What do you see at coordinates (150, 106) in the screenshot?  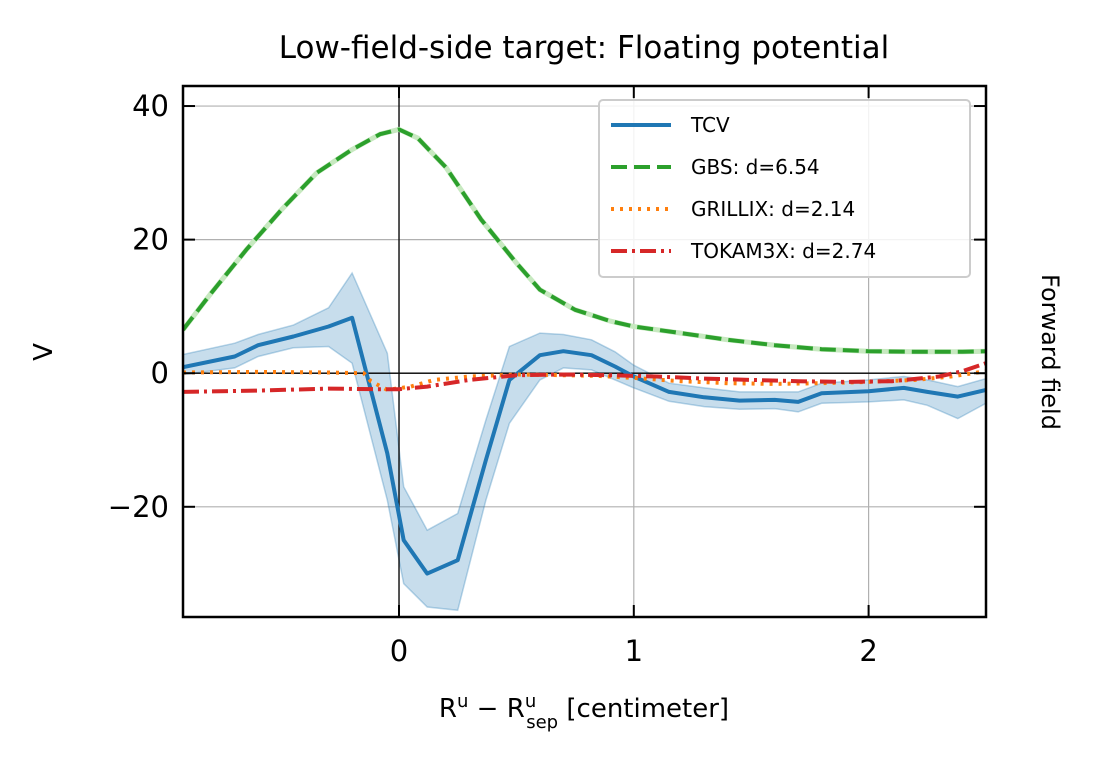 I see `y-tick-label: 40` at bounding box center [150, 106].